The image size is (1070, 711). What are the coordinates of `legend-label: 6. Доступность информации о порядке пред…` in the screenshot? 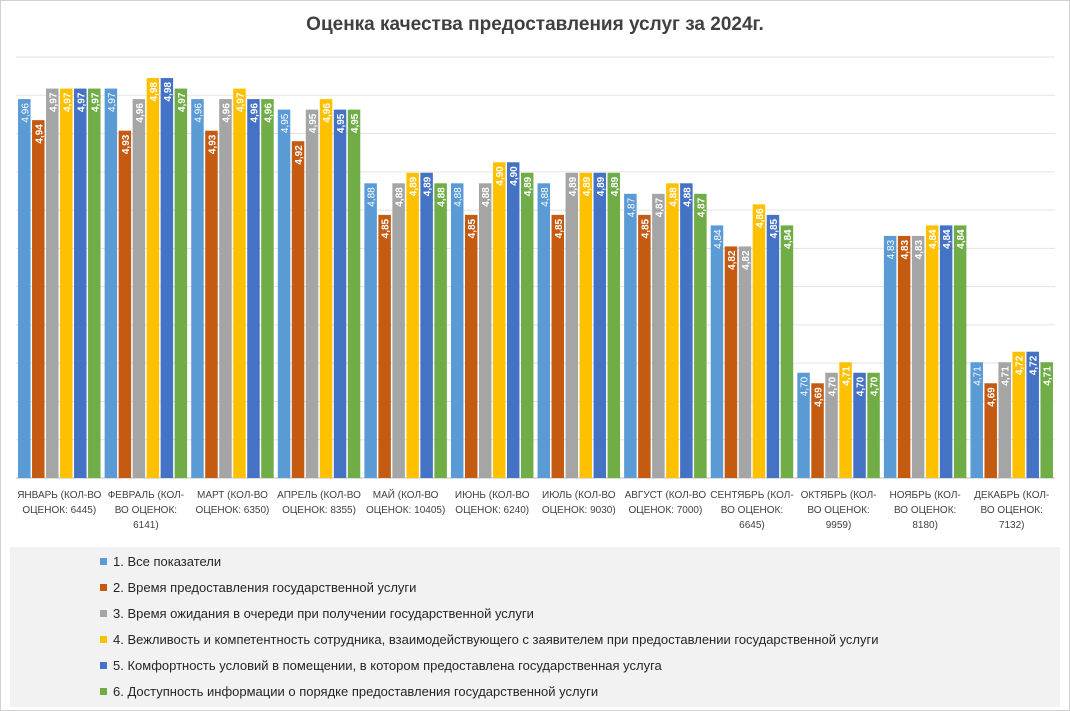 It's located at (356, 691).